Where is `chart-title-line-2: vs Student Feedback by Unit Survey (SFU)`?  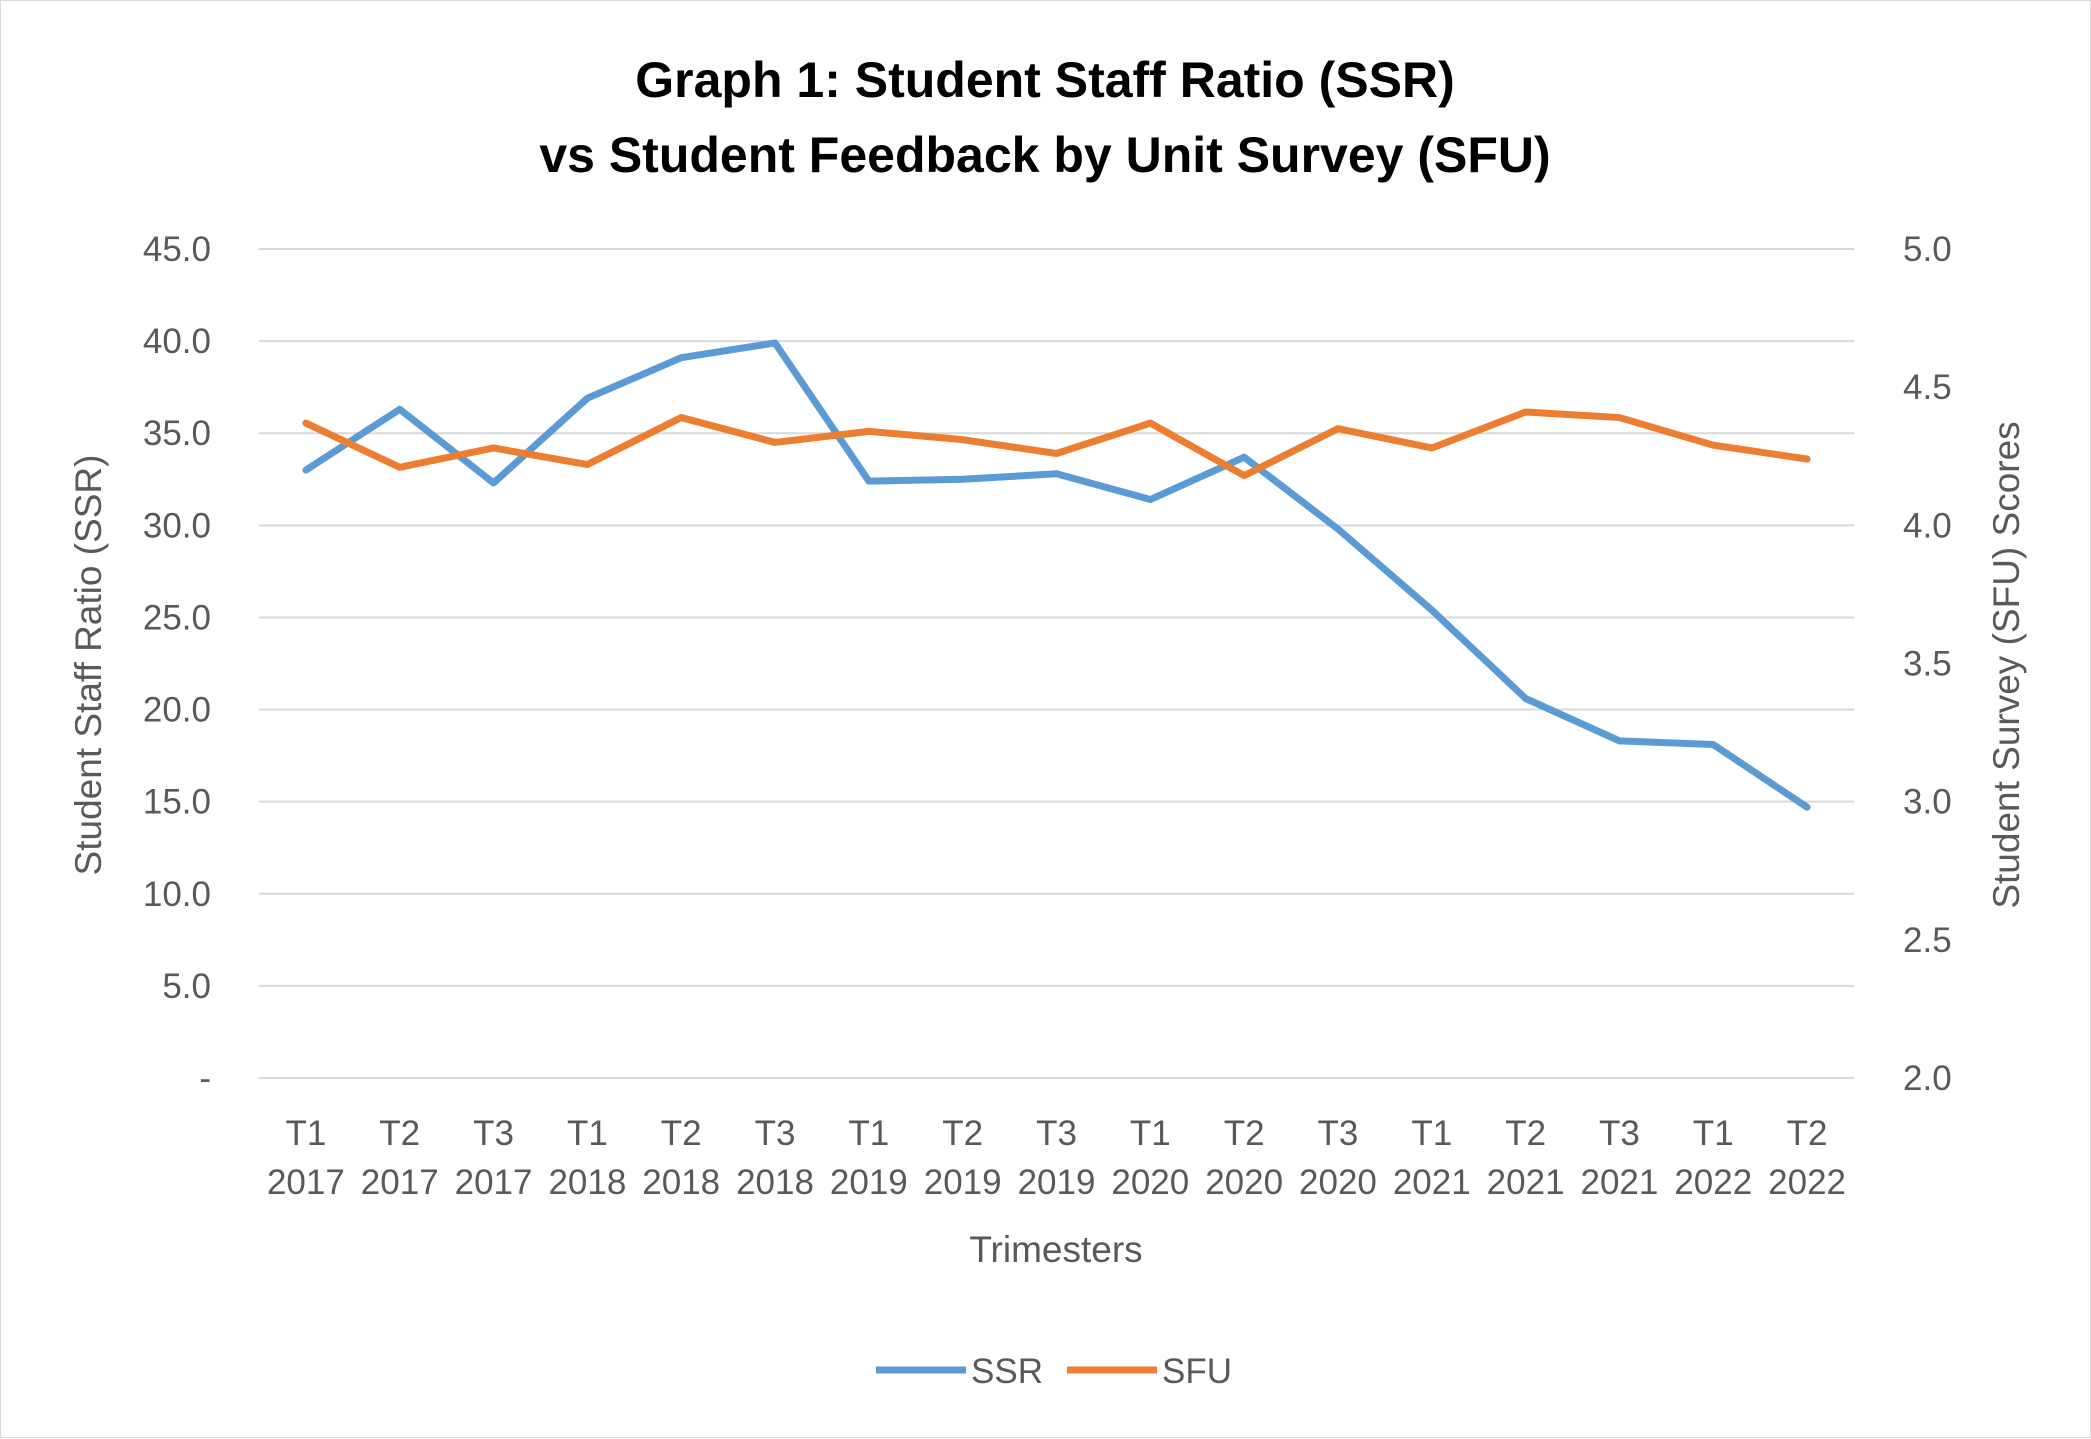
chart-title-line-2: vs Student Feedback by Unit Survey (SFU) is located at coordinates (1044, 155).